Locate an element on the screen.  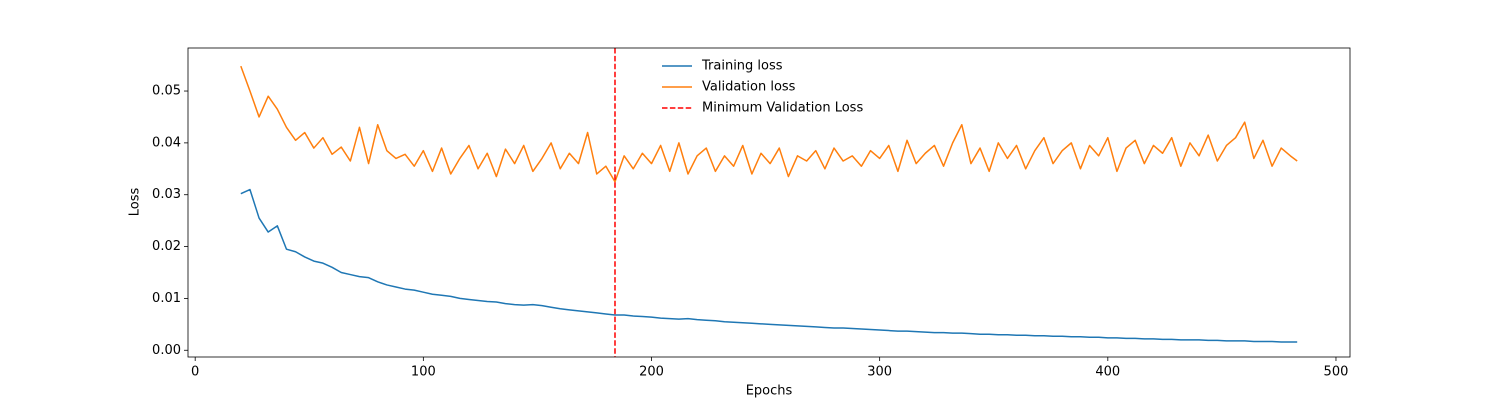
x-axis-label: Epochs is located at coordinates (769, 391).